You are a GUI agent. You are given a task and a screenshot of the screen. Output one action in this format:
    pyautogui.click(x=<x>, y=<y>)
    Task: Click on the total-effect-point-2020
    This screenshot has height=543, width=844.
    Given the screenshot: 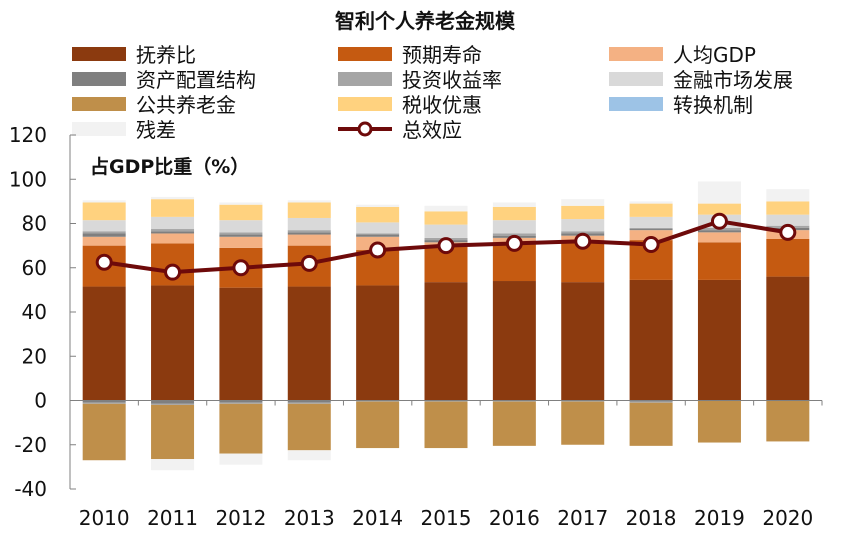 What is the action you would take?
    pyautogui.click(x=788, y=232)
    